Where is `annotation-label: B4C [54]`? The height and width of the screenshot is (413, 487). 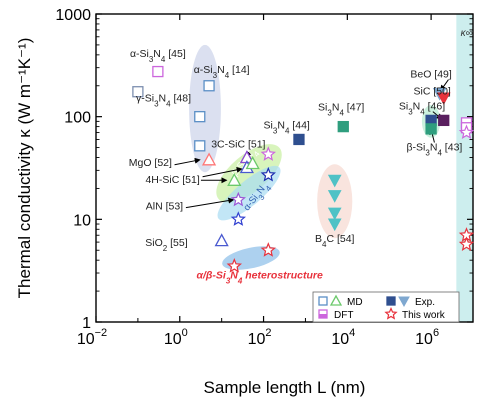
annotation-label: B4C [54] is located at coordinates (335, 241).